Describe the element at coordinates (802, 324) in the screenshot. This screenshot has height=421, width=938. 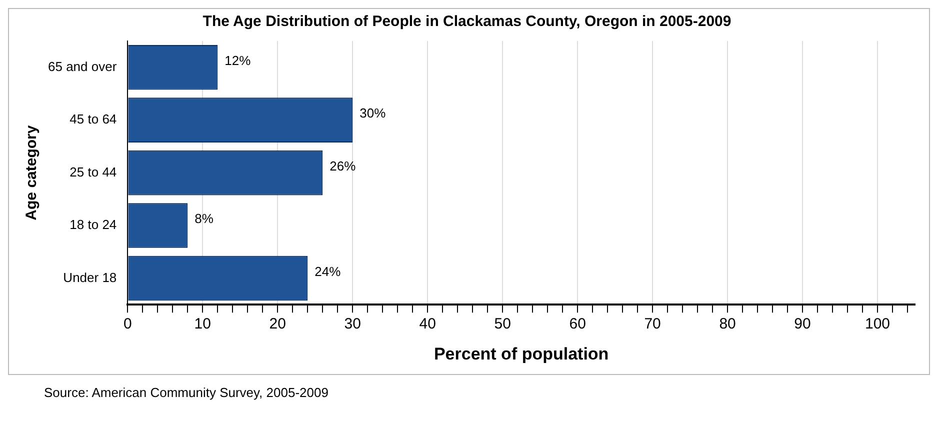
I see `x-tick-label: 90` at that location.